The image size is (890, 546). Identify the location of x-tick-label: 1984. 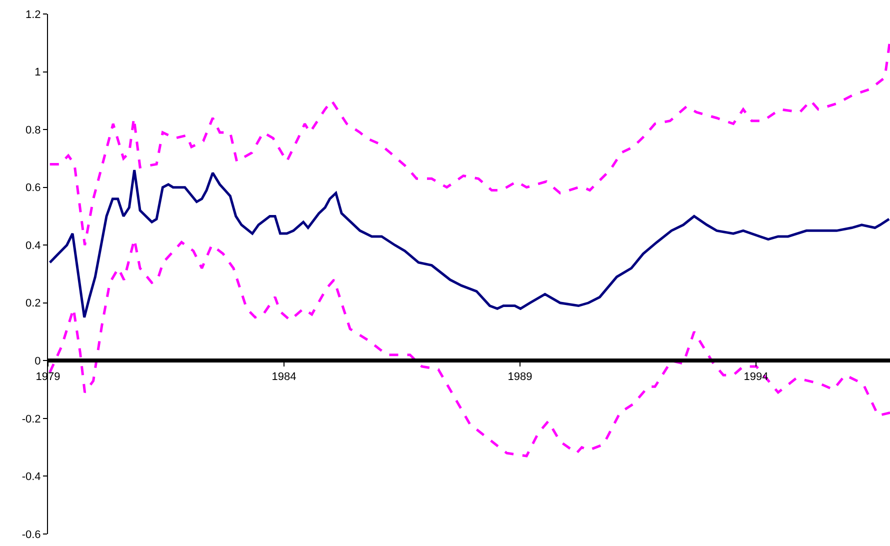
(284, 376).